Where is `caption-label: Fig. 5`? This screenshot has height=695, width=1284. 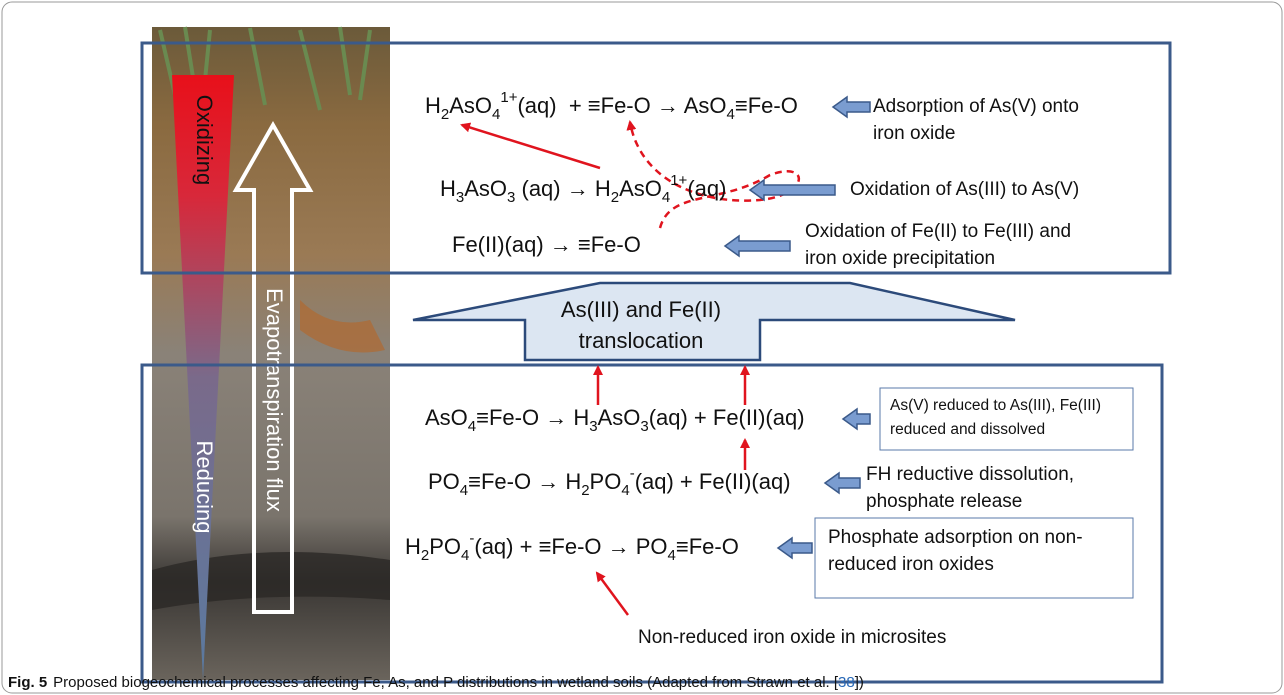 caption-label: Fig. 5 is located at coordinates (27, 682).